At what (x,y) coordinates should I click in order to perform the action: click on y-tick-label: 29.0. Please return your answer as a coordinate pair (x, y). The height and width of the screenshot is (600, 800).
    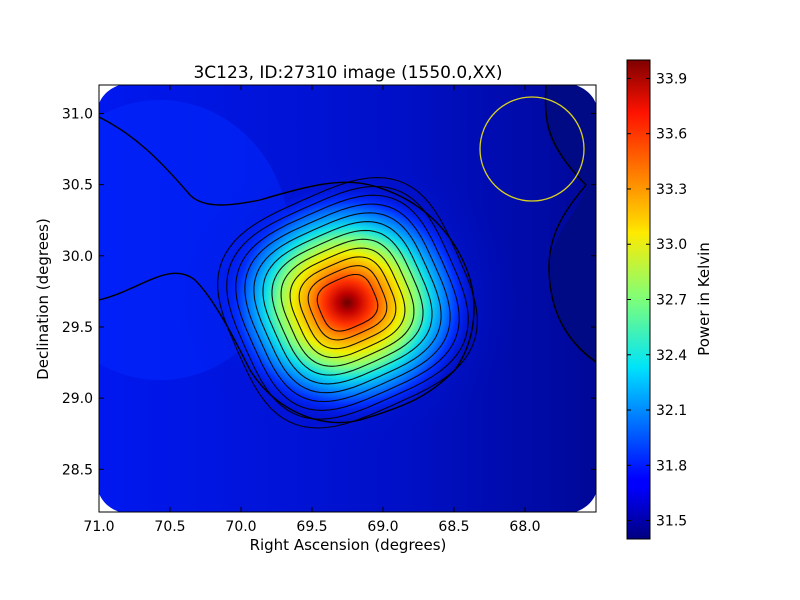
    Looking at the image, I should click on (77, 399).